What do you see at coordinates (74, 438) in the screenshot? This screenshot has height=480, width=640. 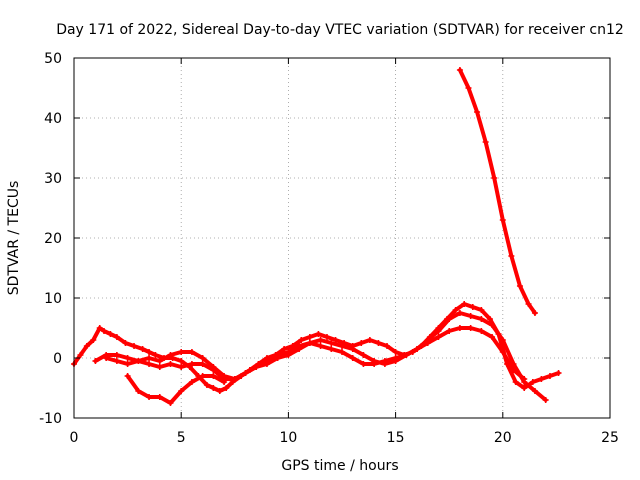 I see `x-tick-label: 0` at bounding box center [74, 438].